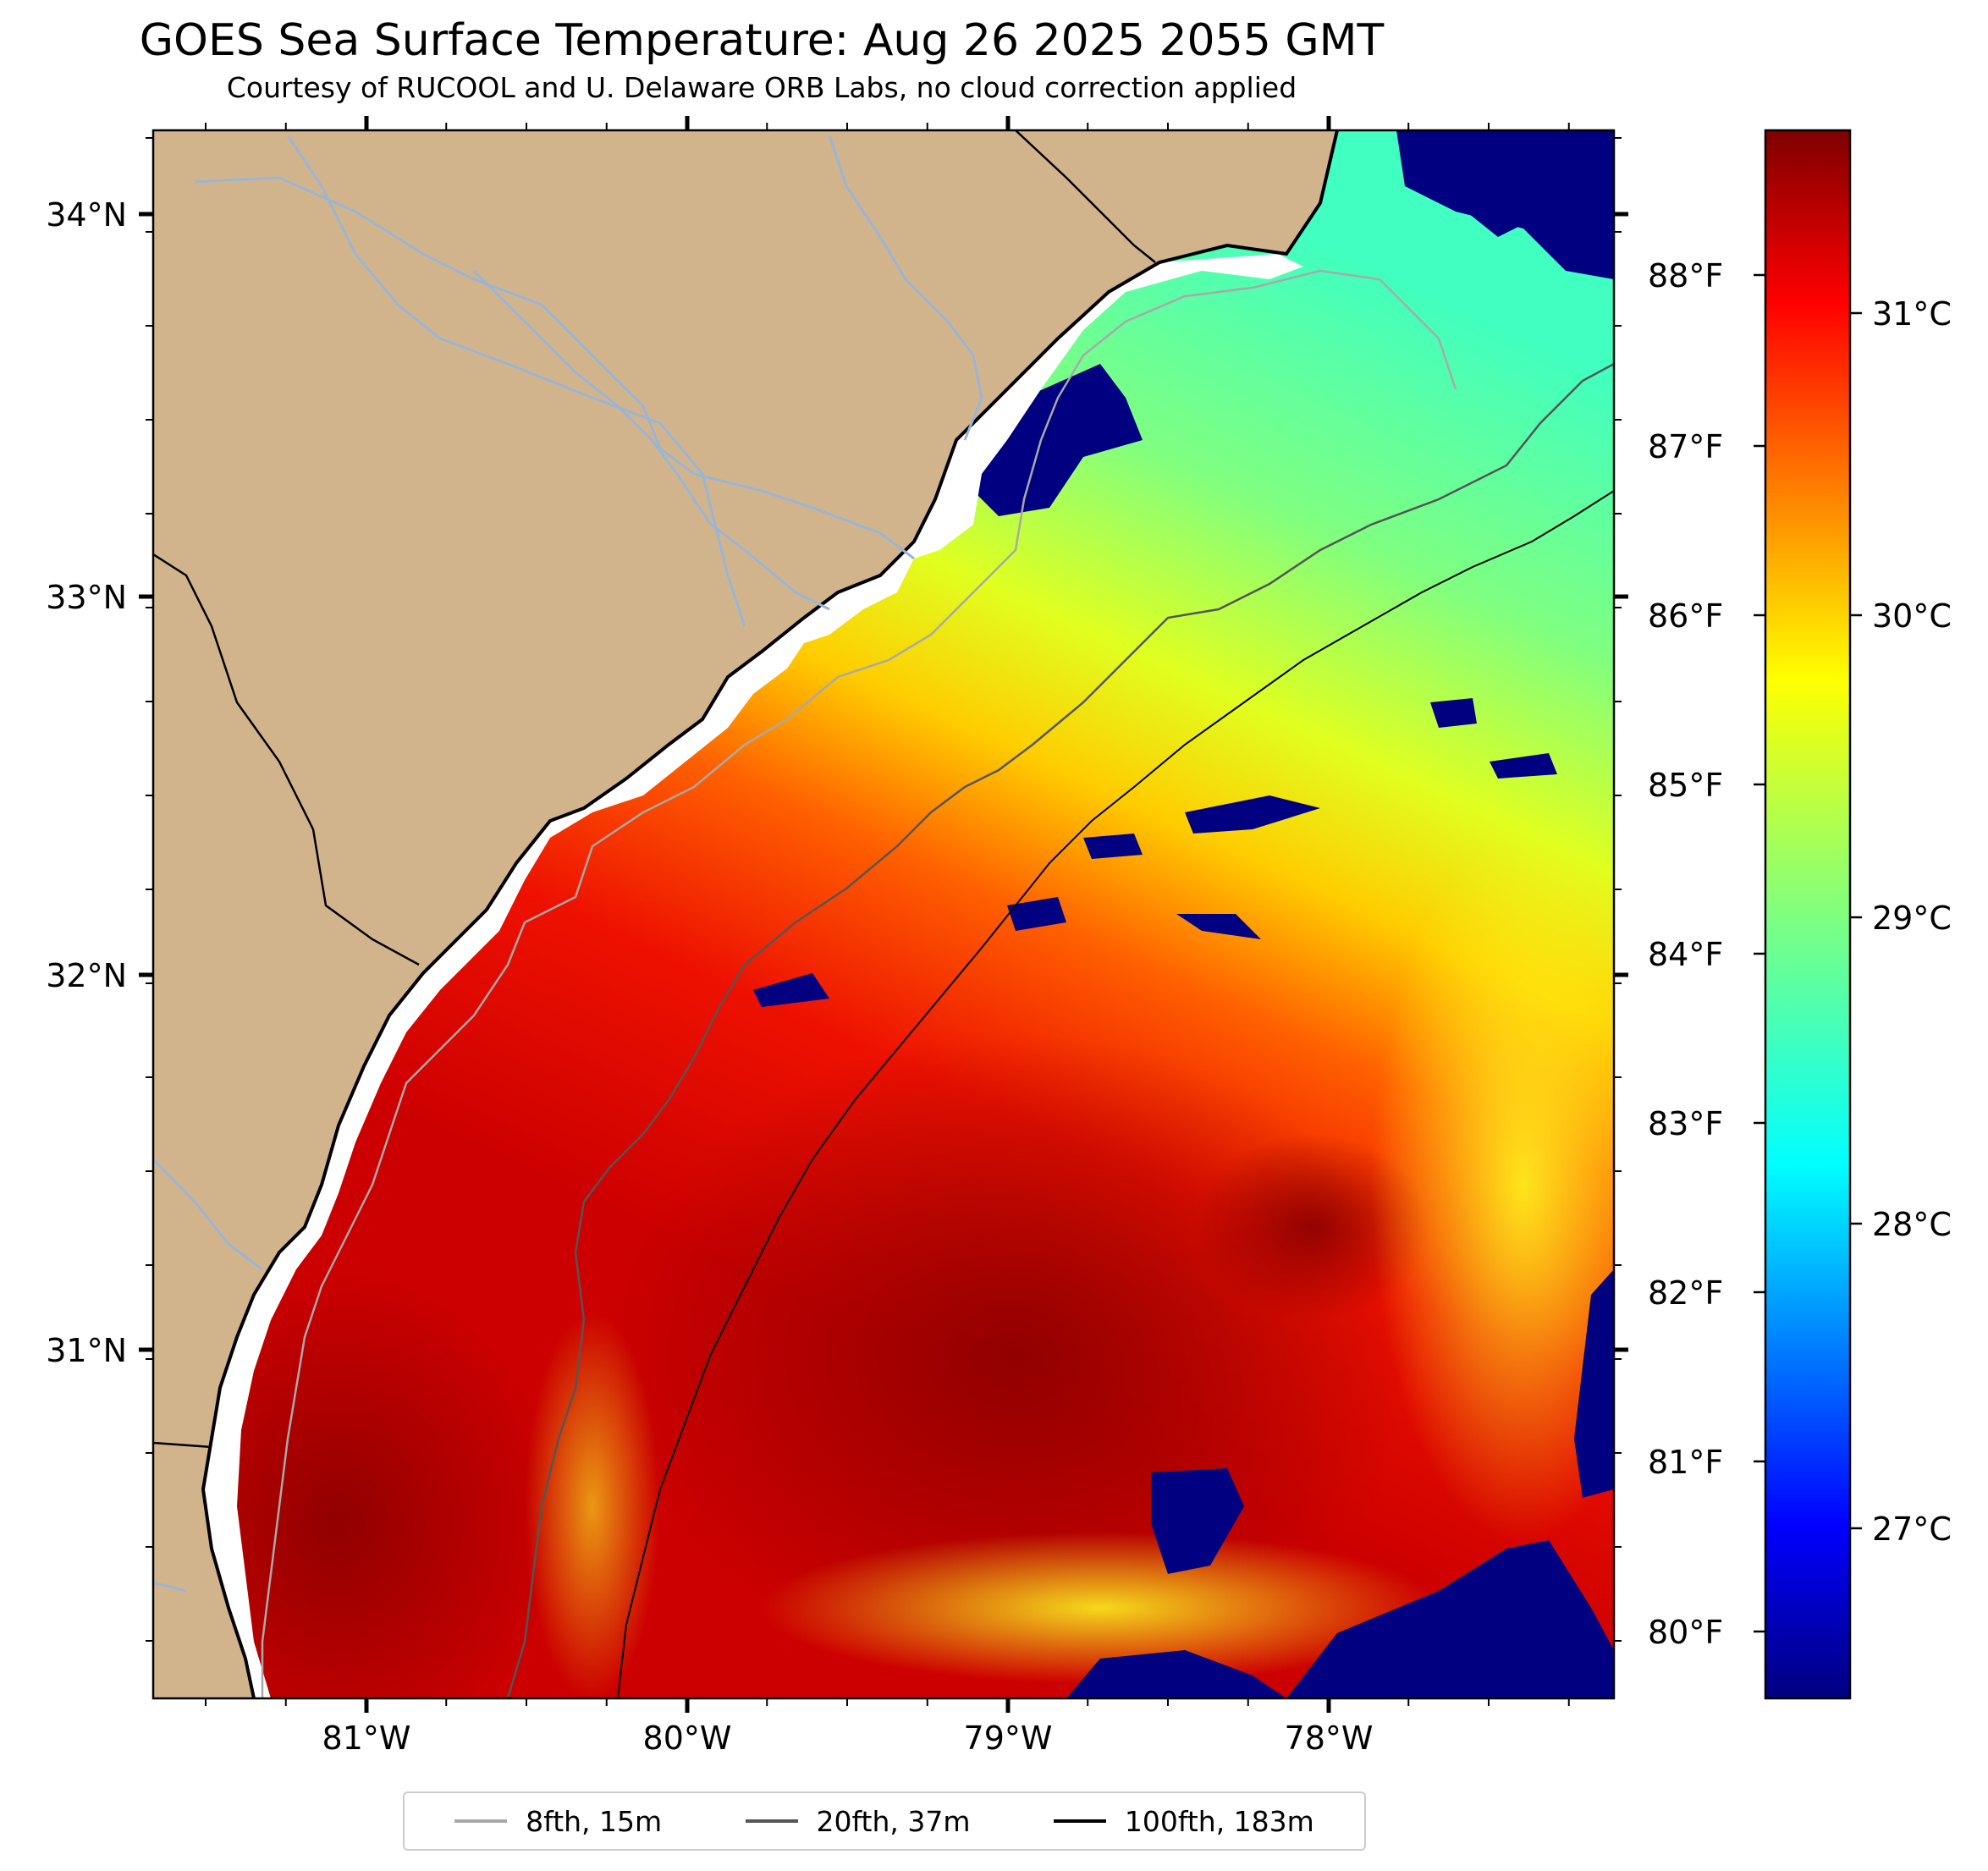 The image size is (1988, 1871). What do you see at coordinates (1685, 786) in the screenshot?
I see `cbar-label-85f: 85°F` at bounding box center [1685, 786].